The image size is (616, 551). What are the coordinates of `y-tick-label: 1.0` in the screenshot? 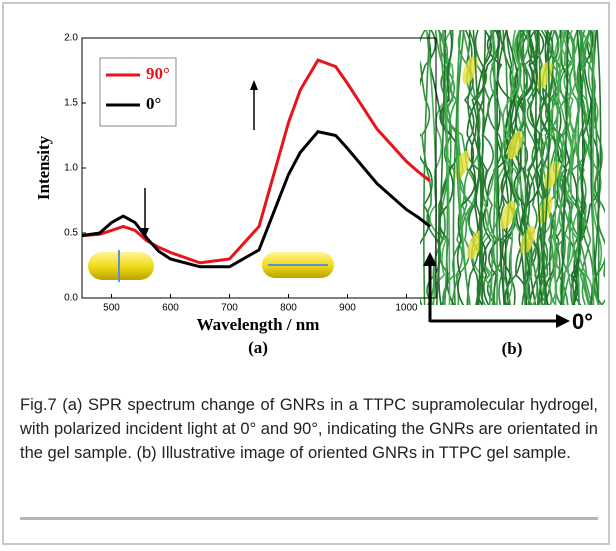 It's located at (71, 168).